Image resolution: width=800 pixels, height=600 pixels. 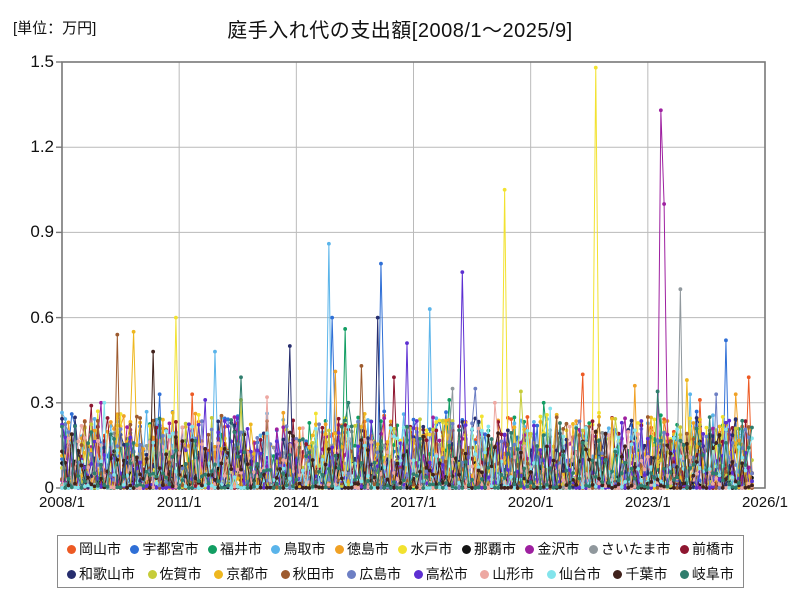 What do you see at coordinates (107, 574) in the screenshot?
I see `legend-label: 和歌山市` at bounding box center [107, 574].